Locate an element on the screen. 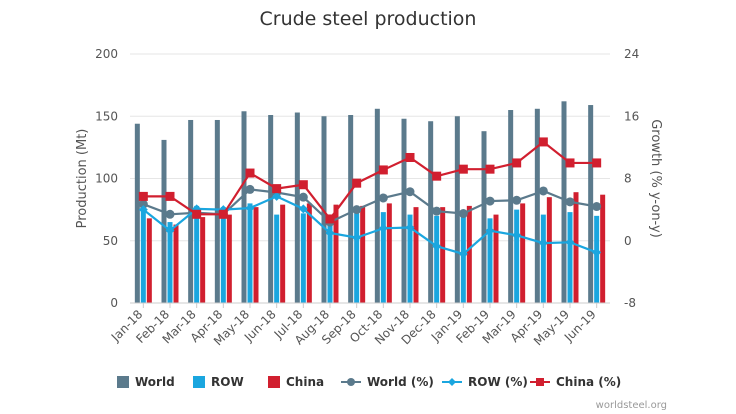  y2-axis-title: Growth (% y-on-y) is located at coordinates (655, 178).